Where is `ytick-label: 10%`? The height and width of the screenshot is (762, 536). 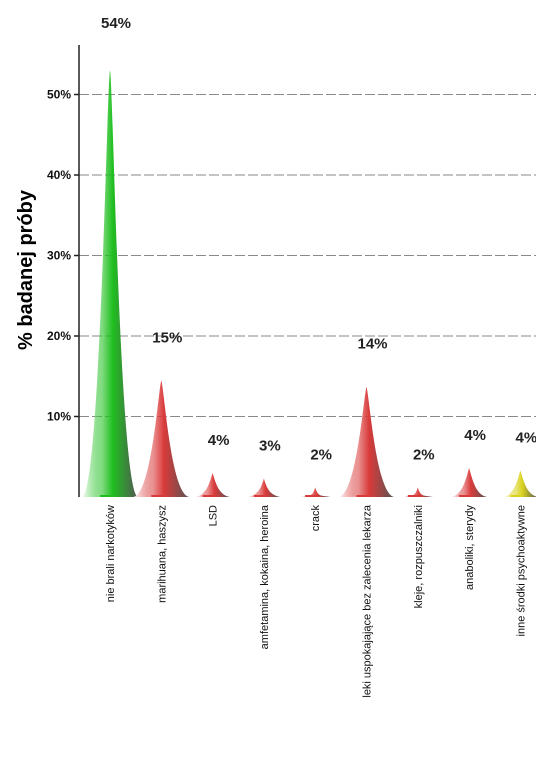 ytick-label: 10% is located at coordinates (59, 417).